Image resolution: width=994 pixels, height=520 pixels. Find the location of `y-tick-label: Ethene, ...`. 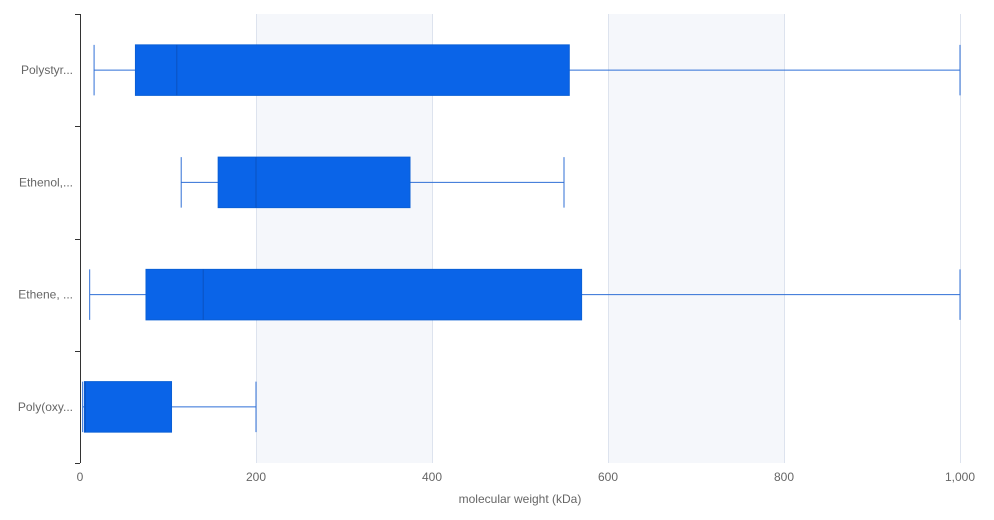

y-tick-label: Ethene, ... is located at coordinates (45, 295).